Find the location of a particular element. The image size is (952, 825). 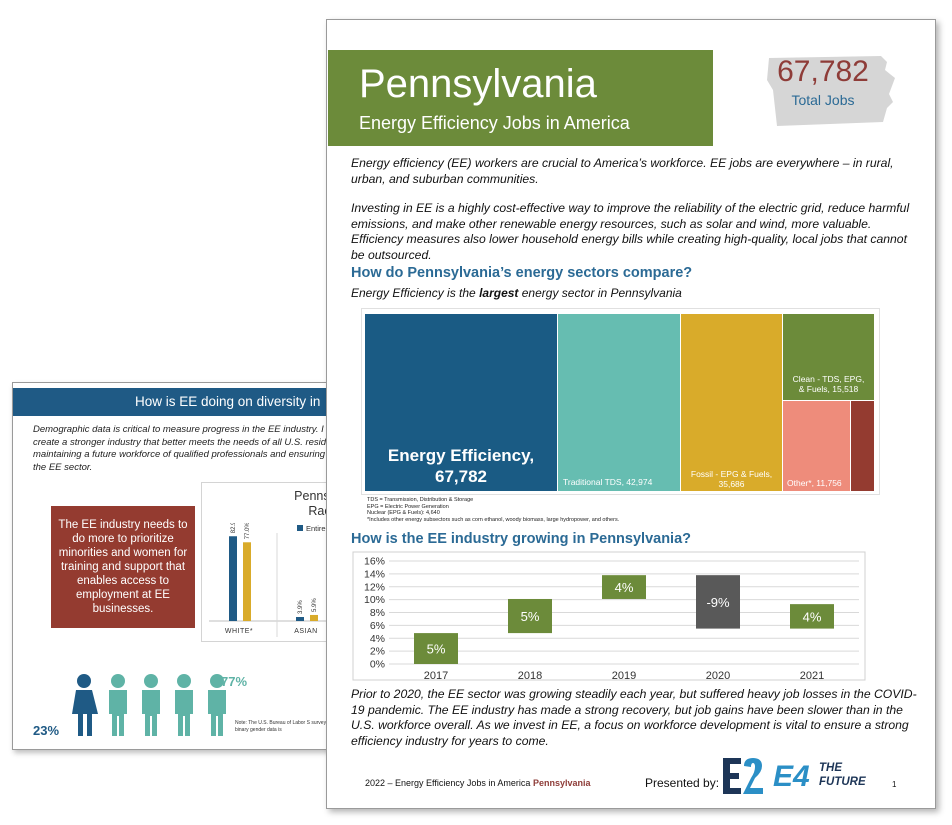

y-tick-label: 14% is located at coordinates (374, 574).